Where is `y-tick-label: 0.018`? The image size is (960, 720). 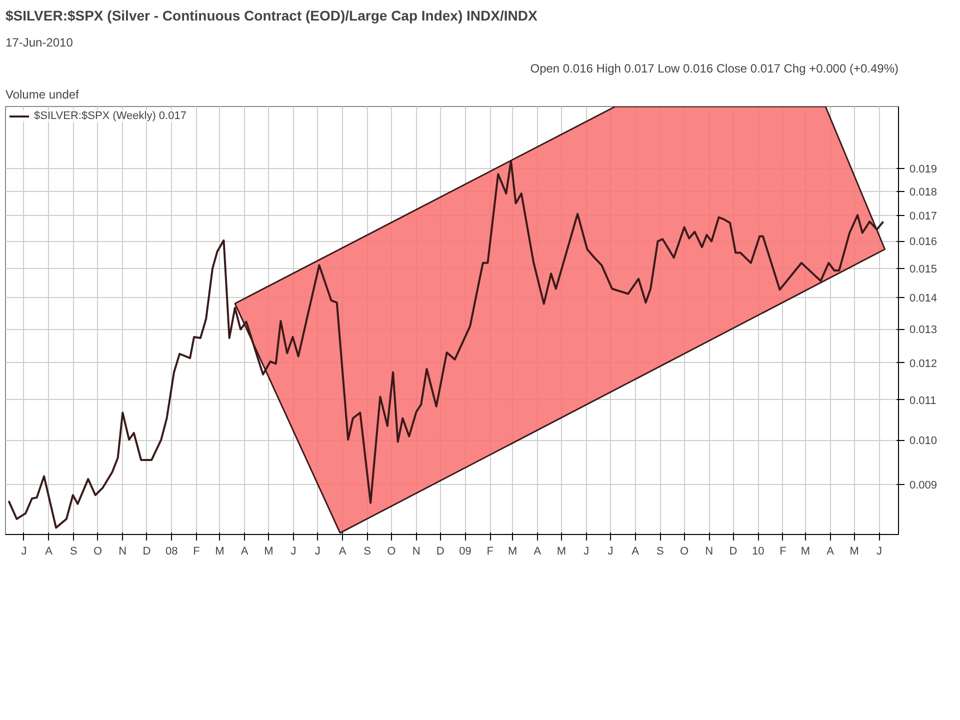 y-tick-label: 0.018 is located at coordinates (924, 192).